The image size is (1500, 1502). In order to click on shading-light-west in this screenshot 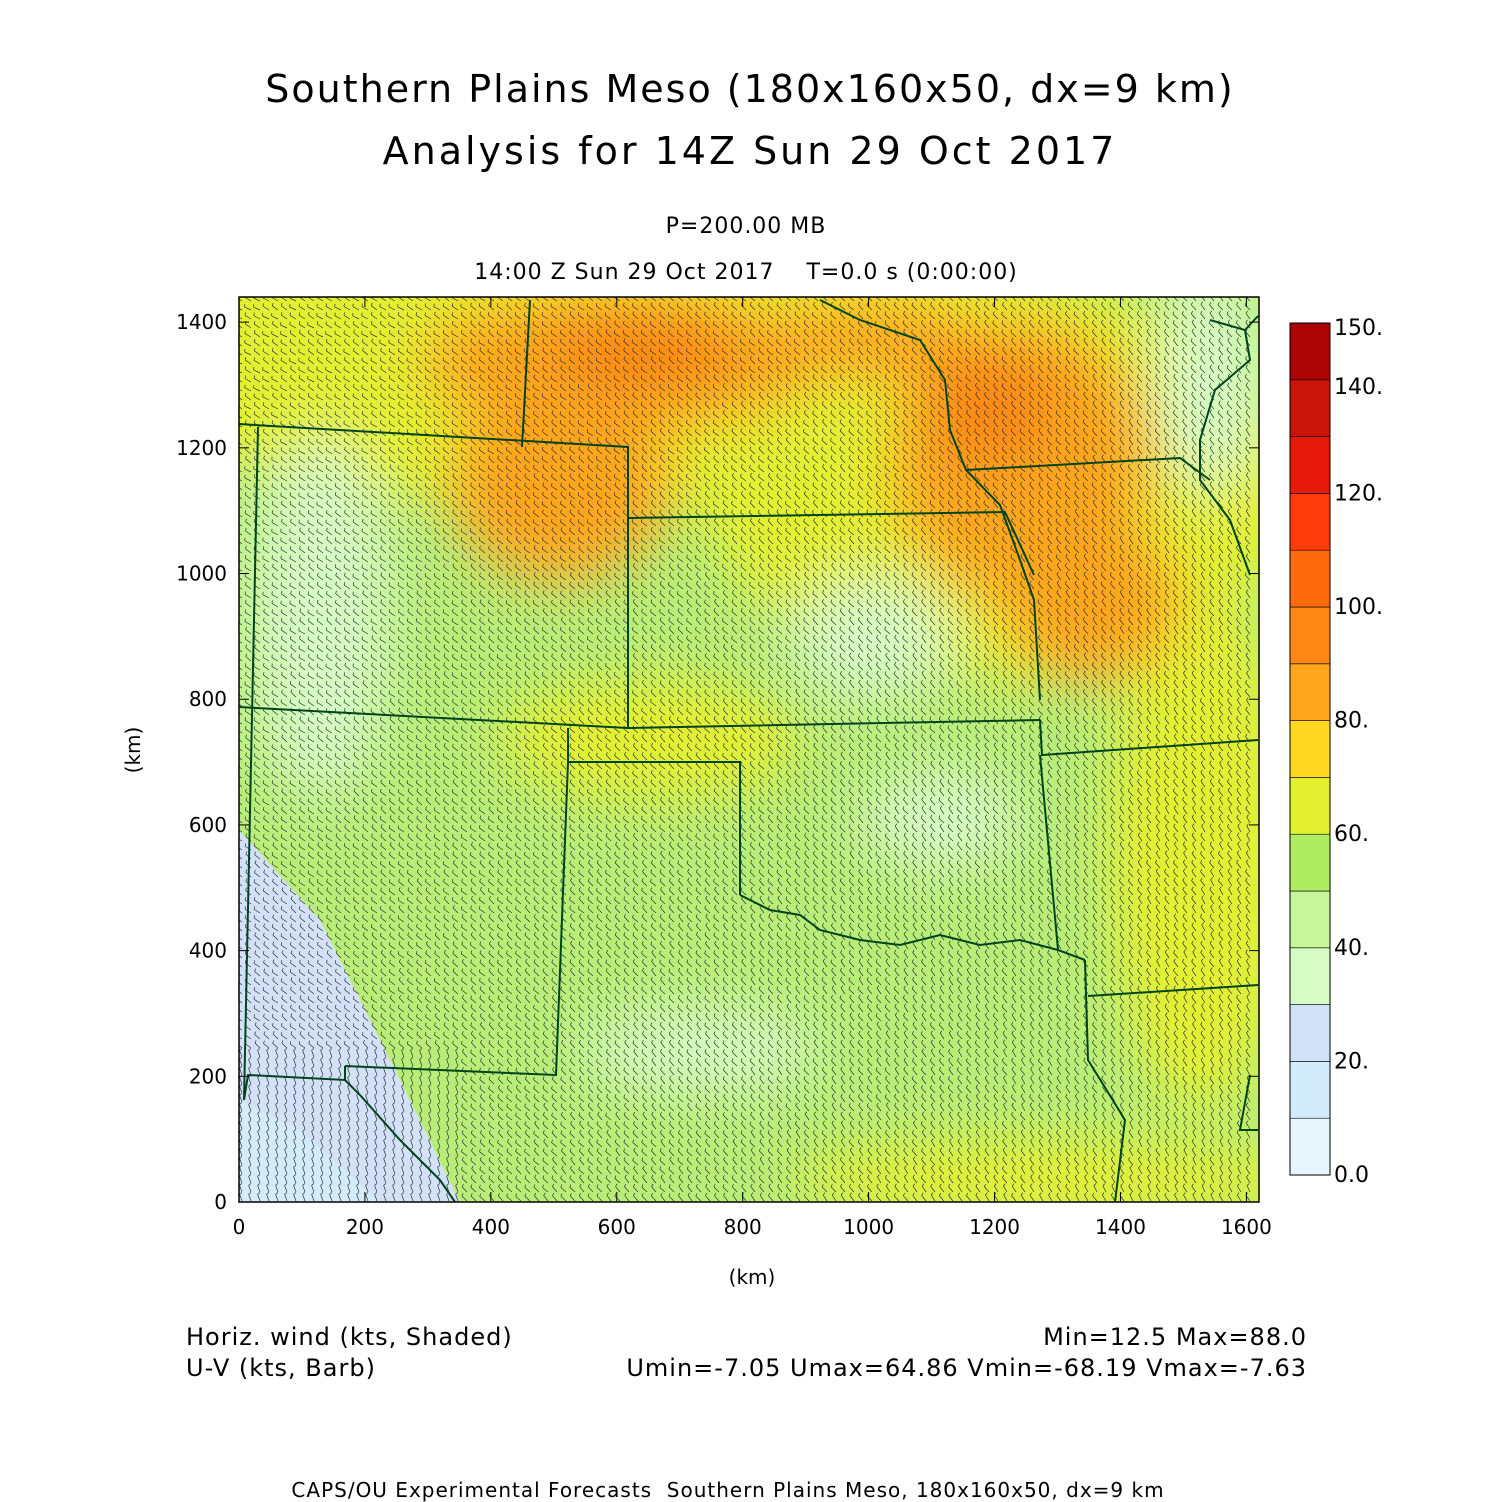, I will do `click(320, 620)`.